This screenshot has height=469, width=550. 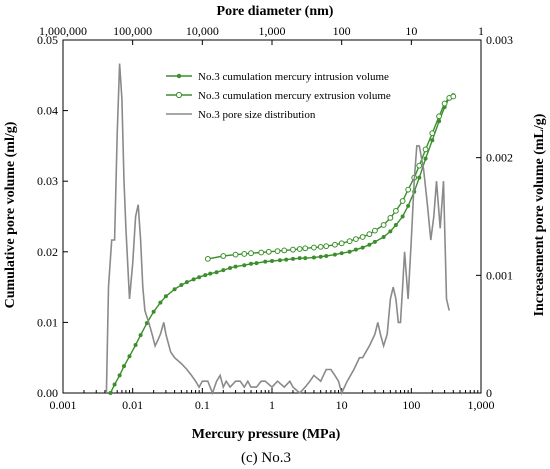 What do you see at coordinates (63, 31) in the screenshot?
I see `x2-tick-label: 1,000,000` at bounding box center [63, 31].